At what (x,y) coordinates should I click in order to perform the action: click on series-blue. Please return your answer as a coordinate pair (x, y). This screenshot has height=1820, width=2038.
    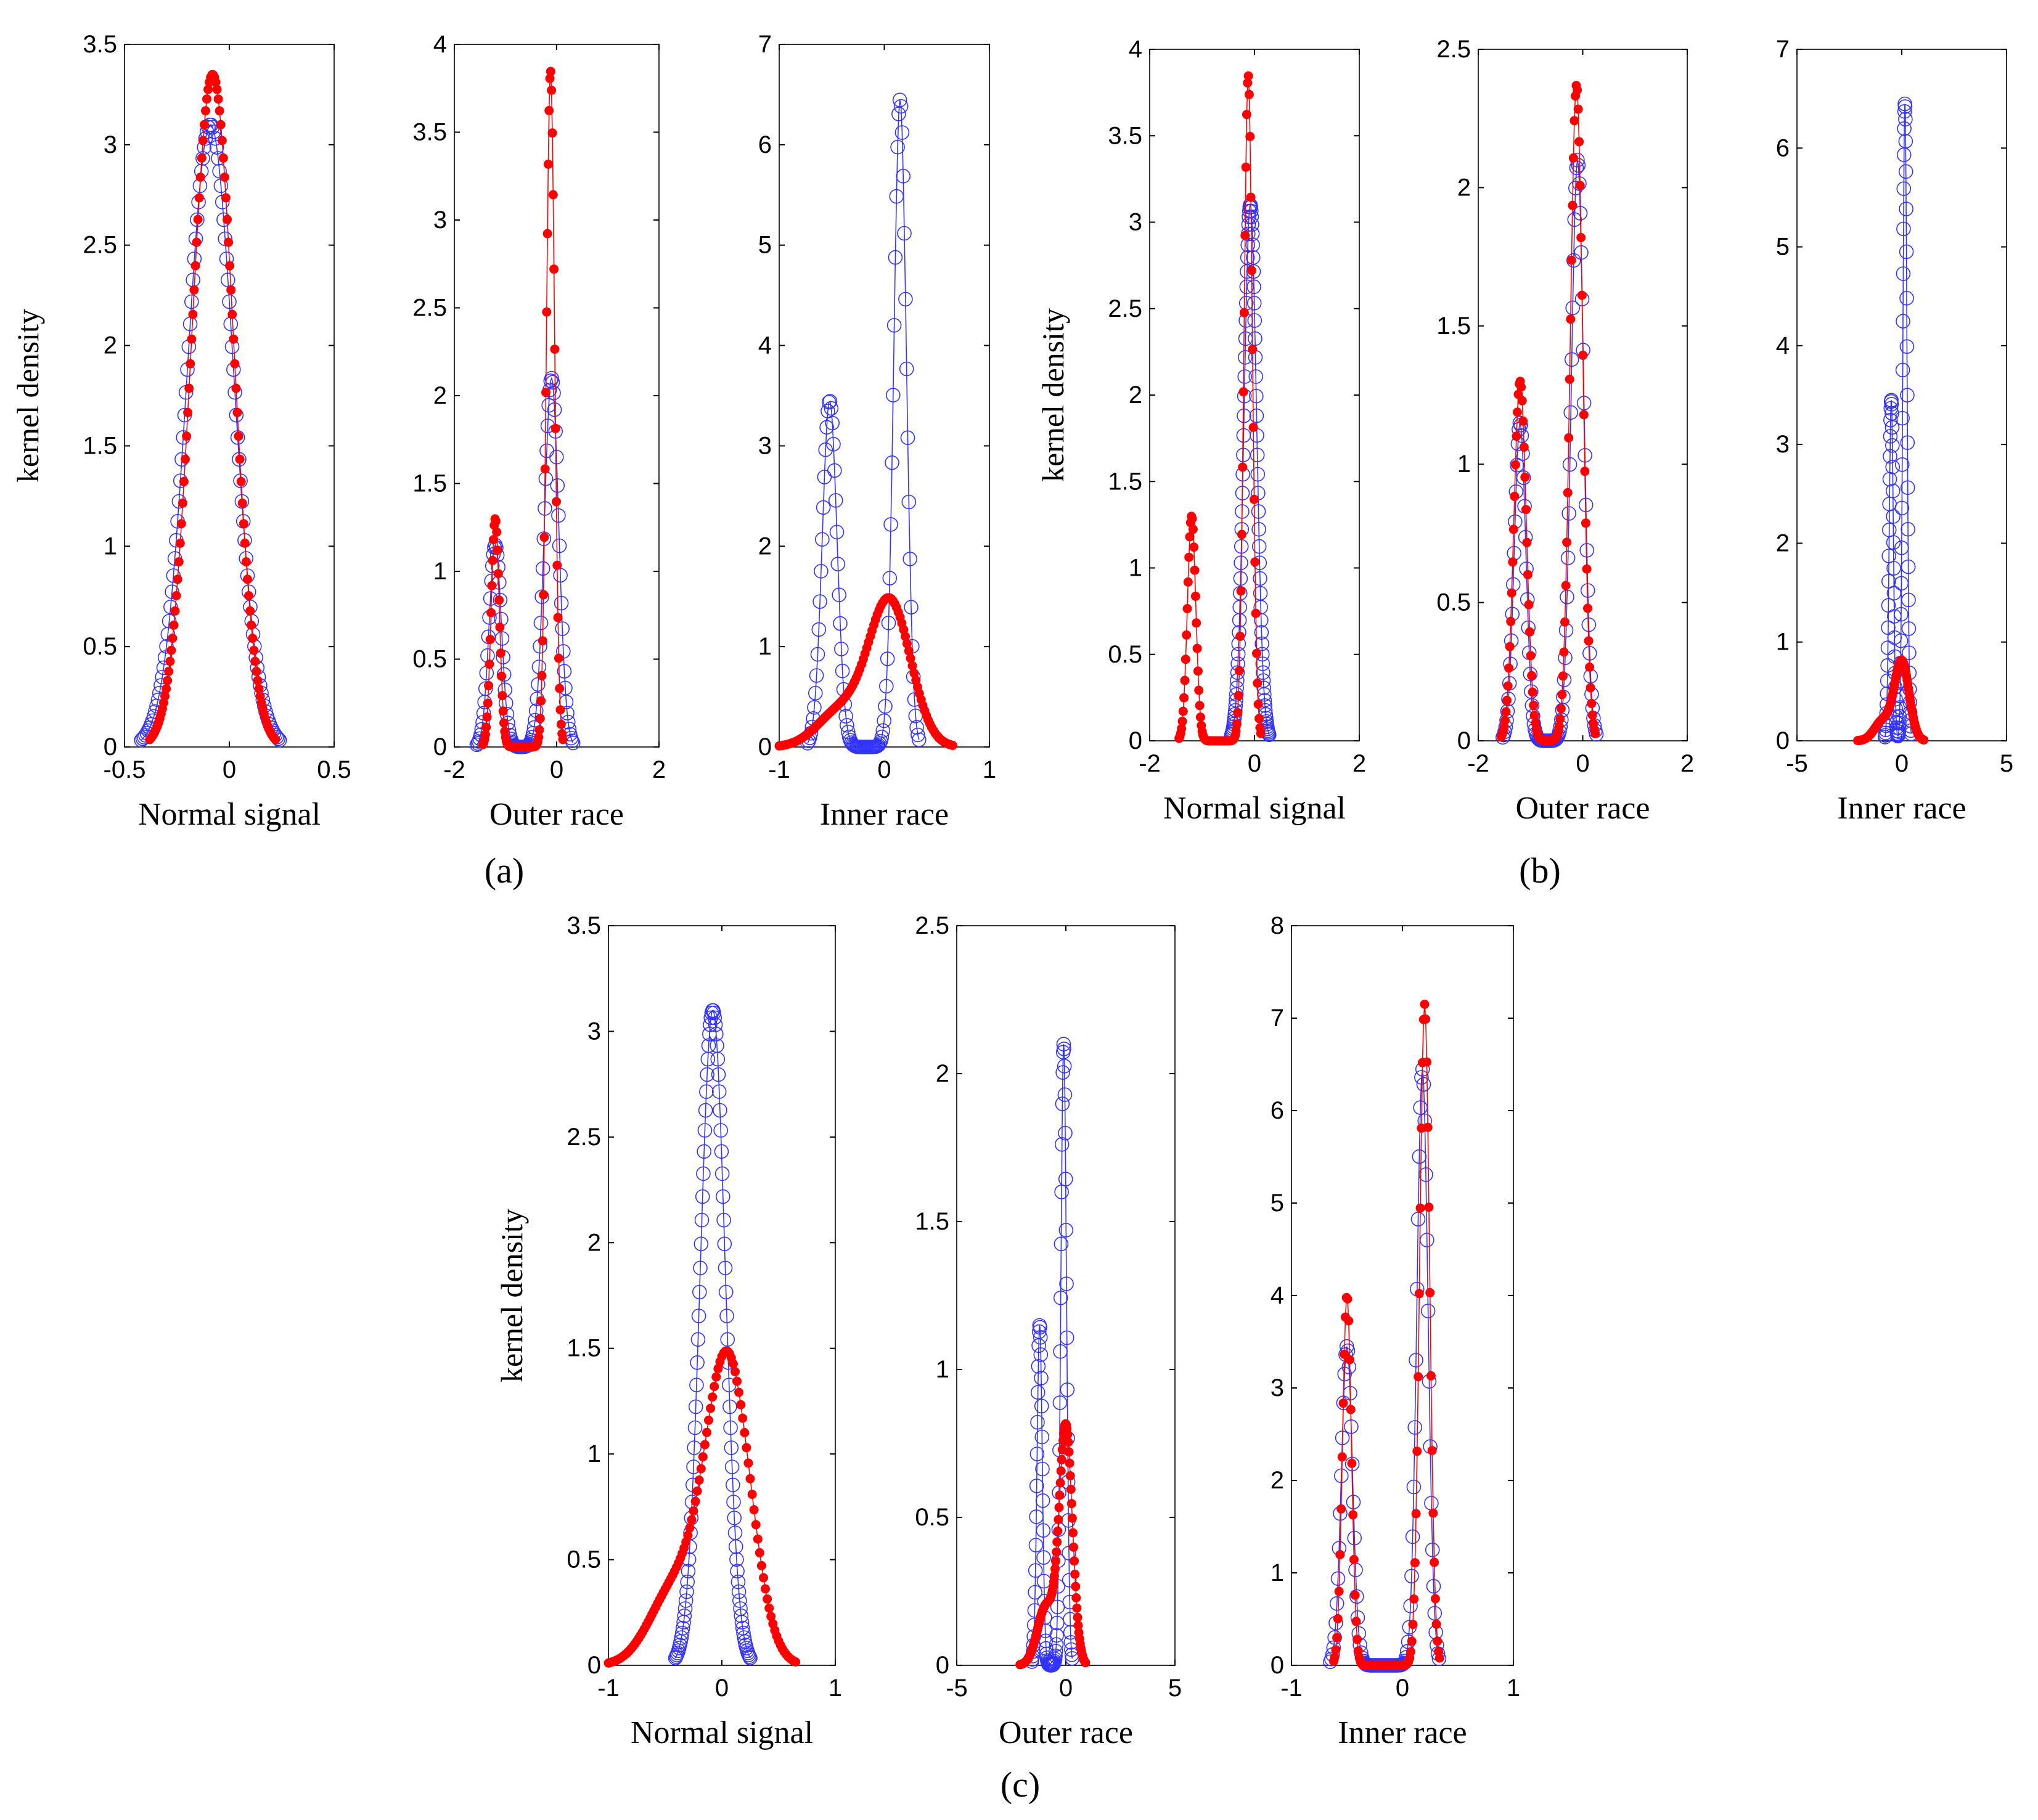
    Looking at the image, I should click on (863, 423).